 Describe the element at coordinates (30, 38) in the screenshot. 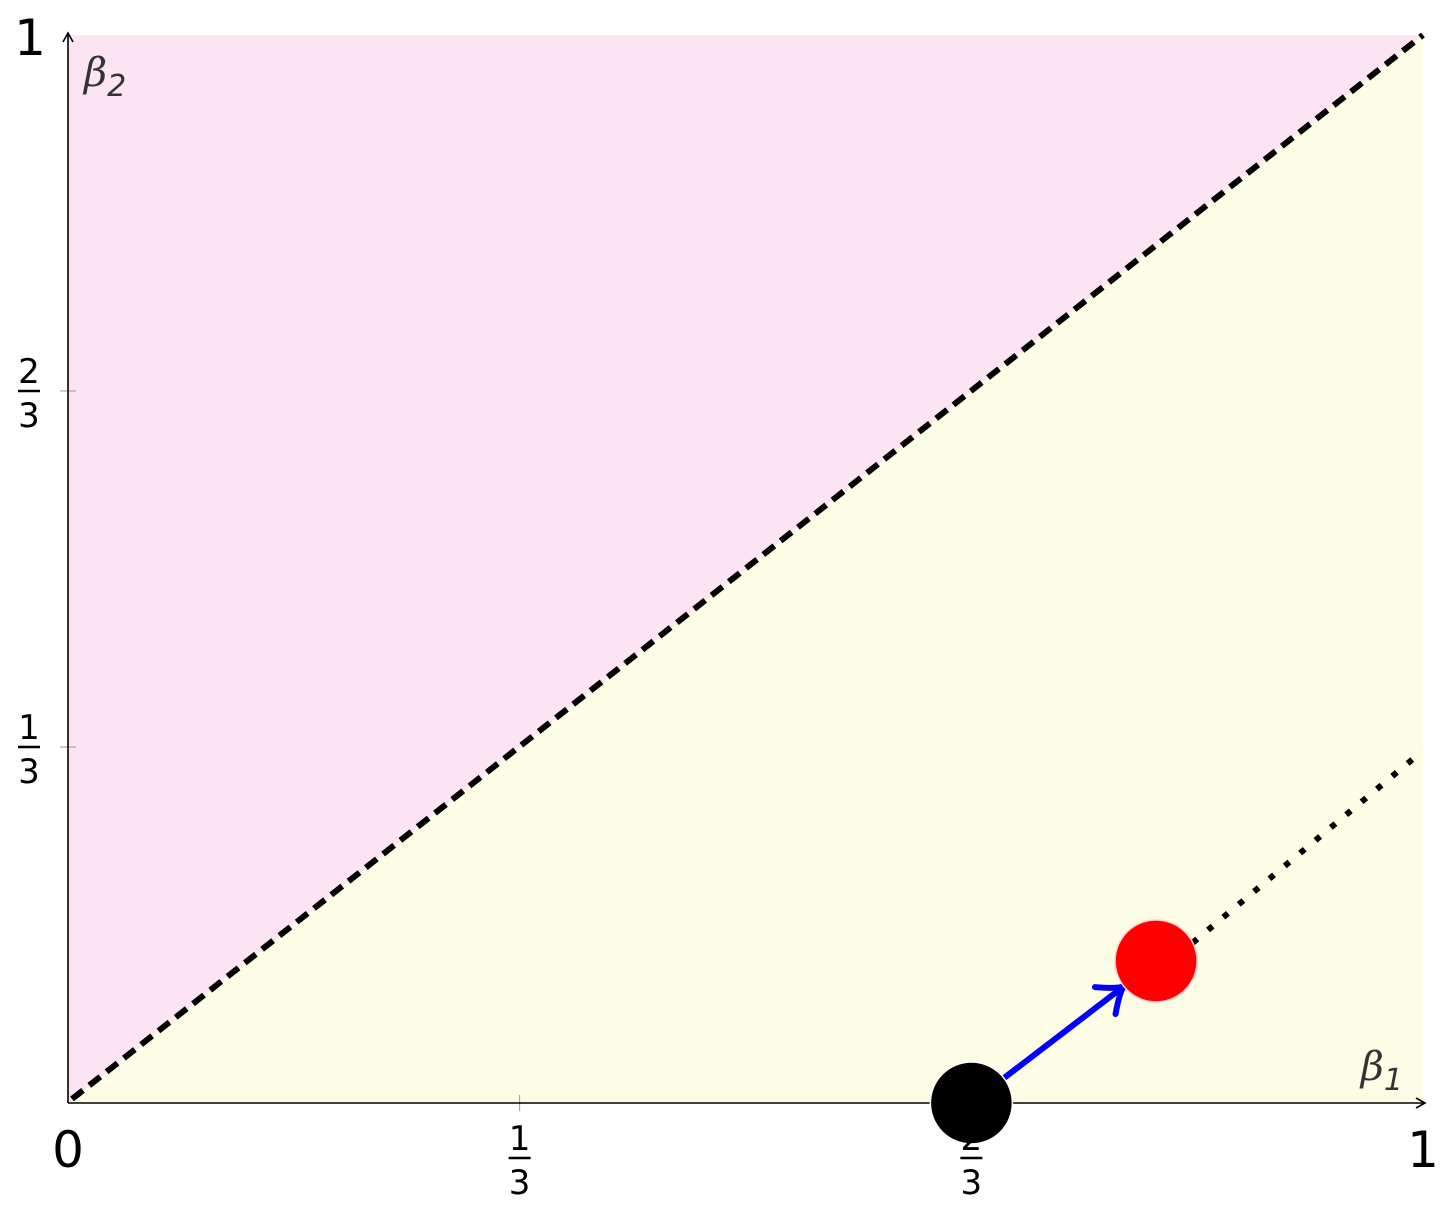

I see `y-tick-label: 1` at that location.